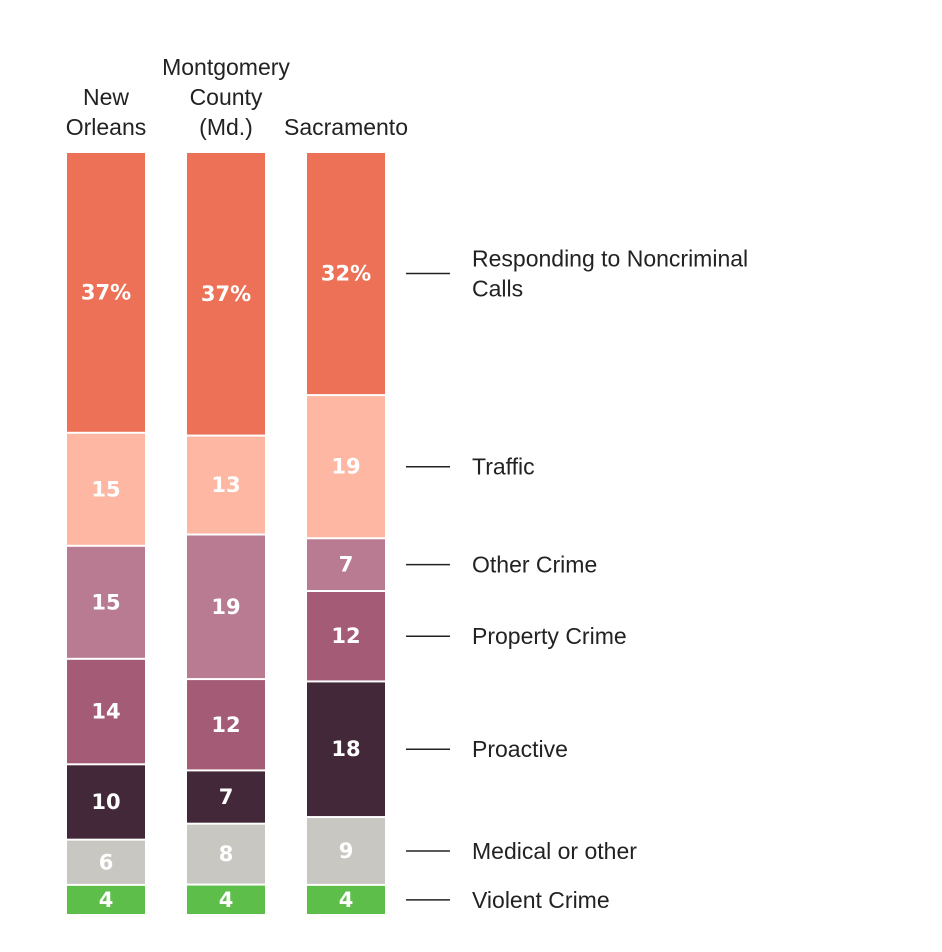 Image resolution: width=942 pixels, height=952 pixels. I want to click on column-label-new-orleans-line-1: New, so click(106, 97).